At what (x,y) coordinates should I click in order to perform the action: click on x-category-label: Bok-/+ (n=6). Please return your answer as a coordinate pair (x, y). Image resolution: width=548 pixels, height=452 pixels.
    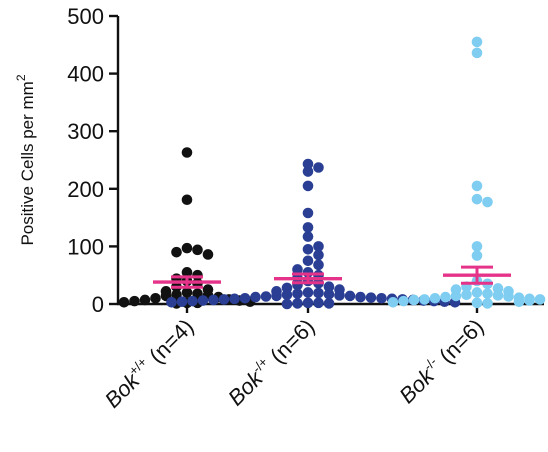
    Looking at the image, I should click on (270, 361).